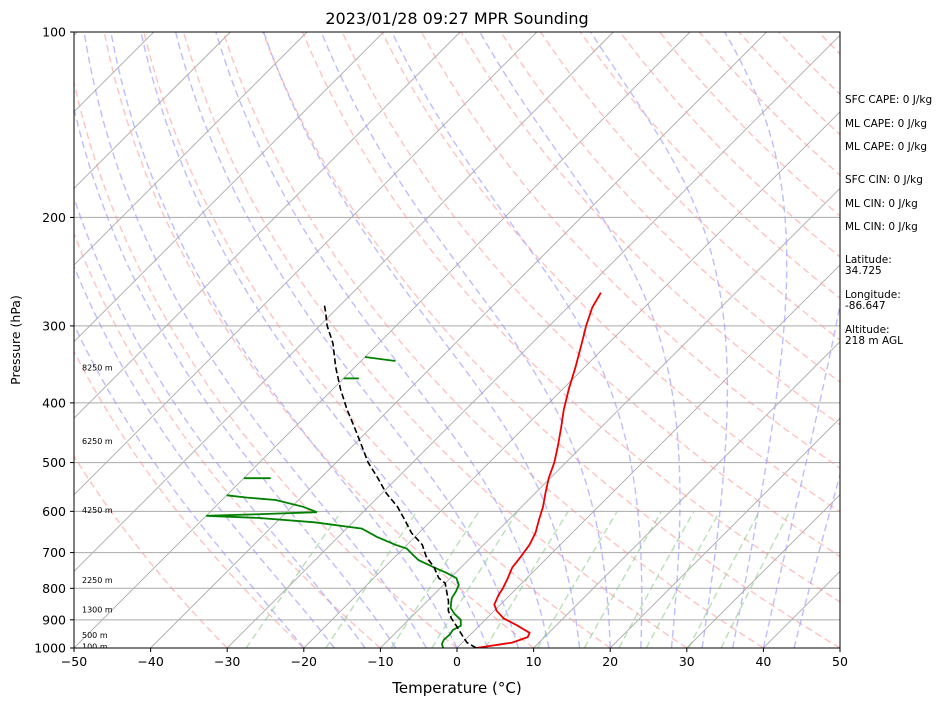  I want to click on ml-cape-readout-2: ML CAPE: 0 J/kg, so click(886, 147).